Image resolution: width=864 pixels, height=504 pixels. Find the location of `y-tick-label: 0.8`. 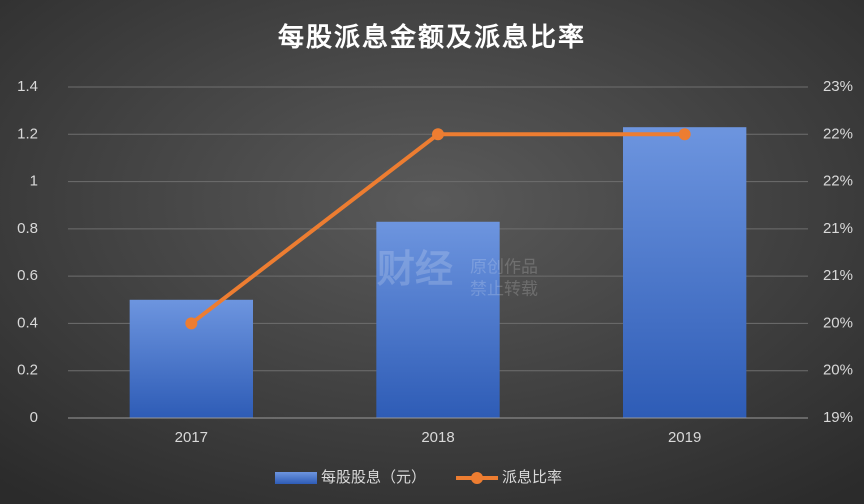

y-tick-label: 0.8 is located at coordinates (27, 228).